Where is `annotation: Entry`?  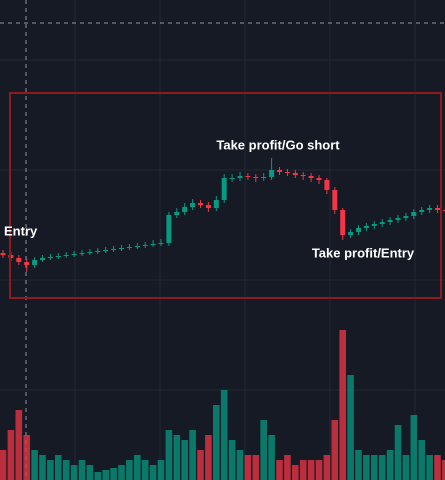 annotation: Entry is located at coordinates (21, 230).